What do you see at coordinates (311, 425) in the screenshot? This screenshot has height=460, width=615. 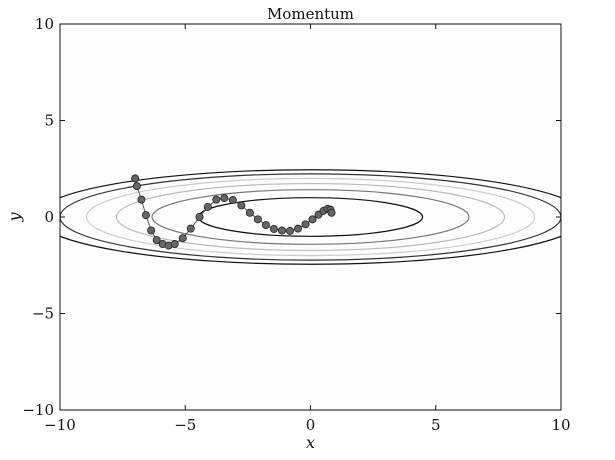 I see `x-tick-label: 0` at bounding box center [311, 425].